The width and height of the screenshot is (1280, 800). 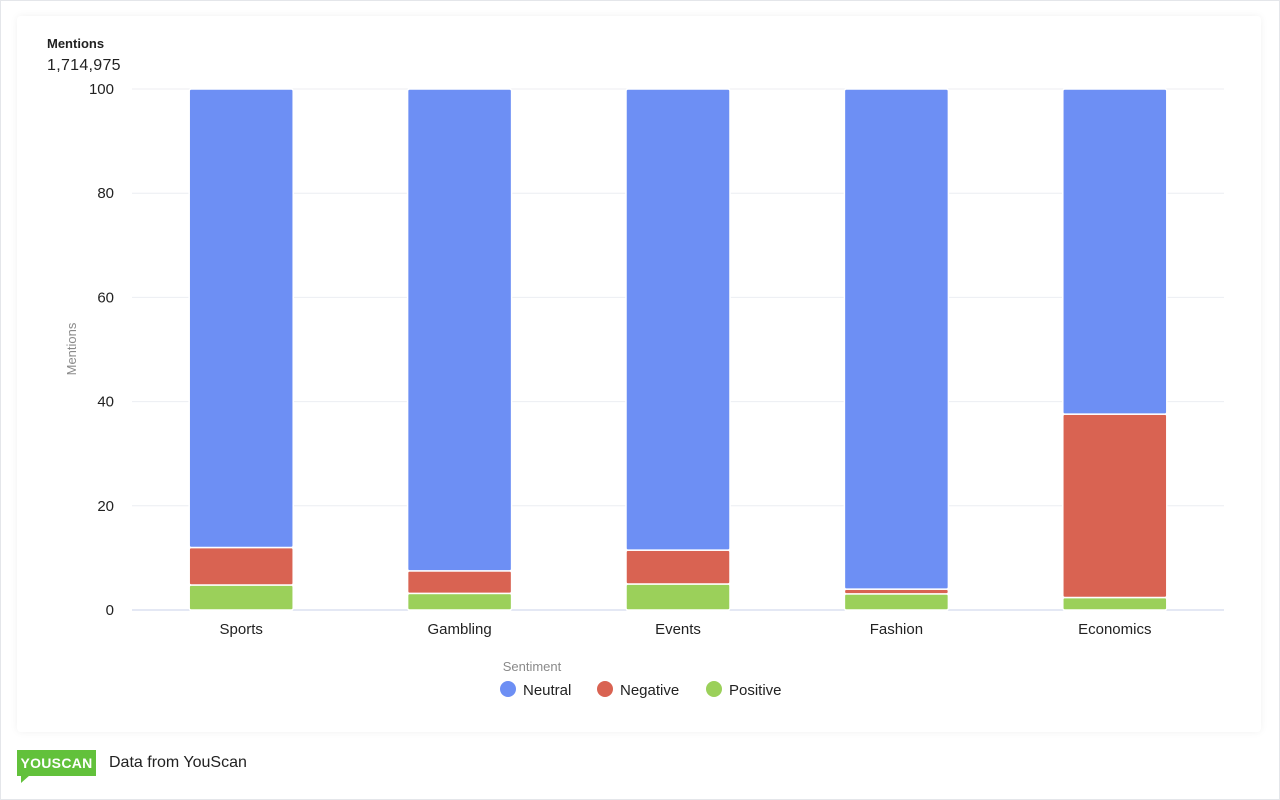 I want to click on y-tick-label: 40, so click(x=105, y=402).